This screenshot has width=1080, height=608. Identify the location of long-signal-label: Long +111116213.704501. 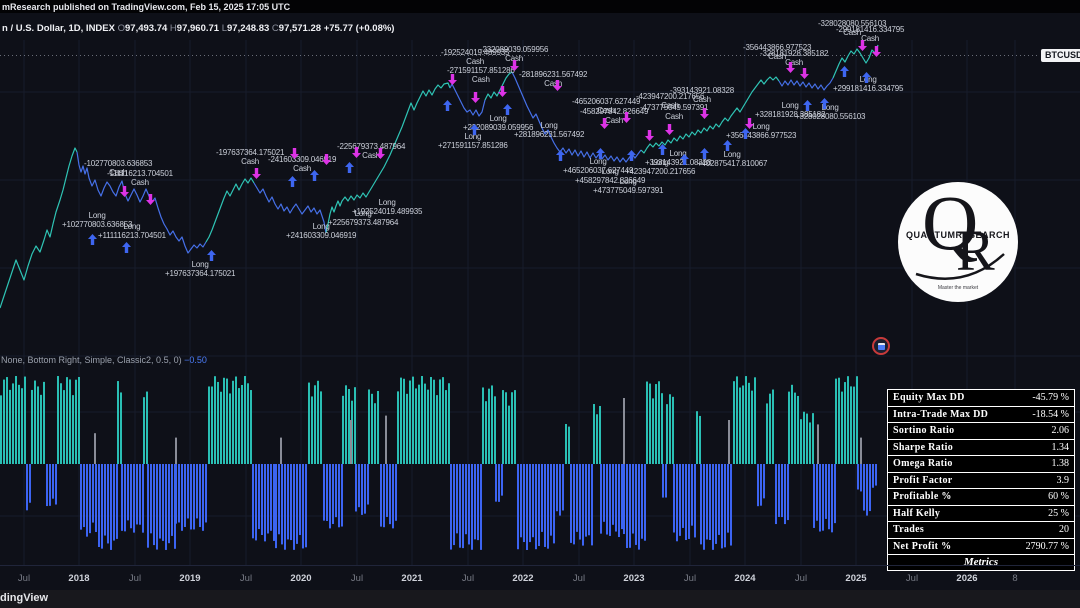
(132, 231).